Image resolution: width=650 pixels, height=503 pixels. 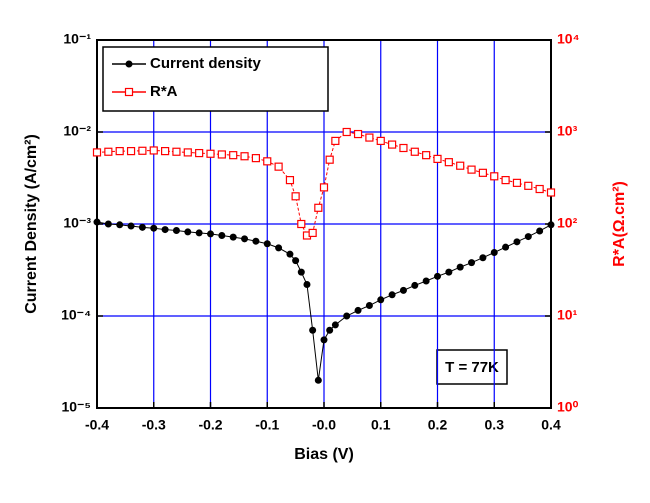 What do you see at coordinates (77, 223) in the screenshot?
I see `y-tick-label: 10⁻³` at bounding box center [77, 223].